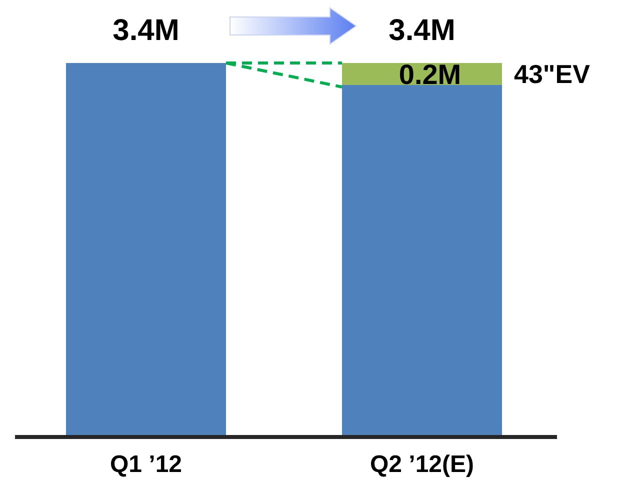 The image size is (624, 480). Describe the element at coordinates (430, 74) in the screenshot. I see `data-label: 0.2M` at that location.